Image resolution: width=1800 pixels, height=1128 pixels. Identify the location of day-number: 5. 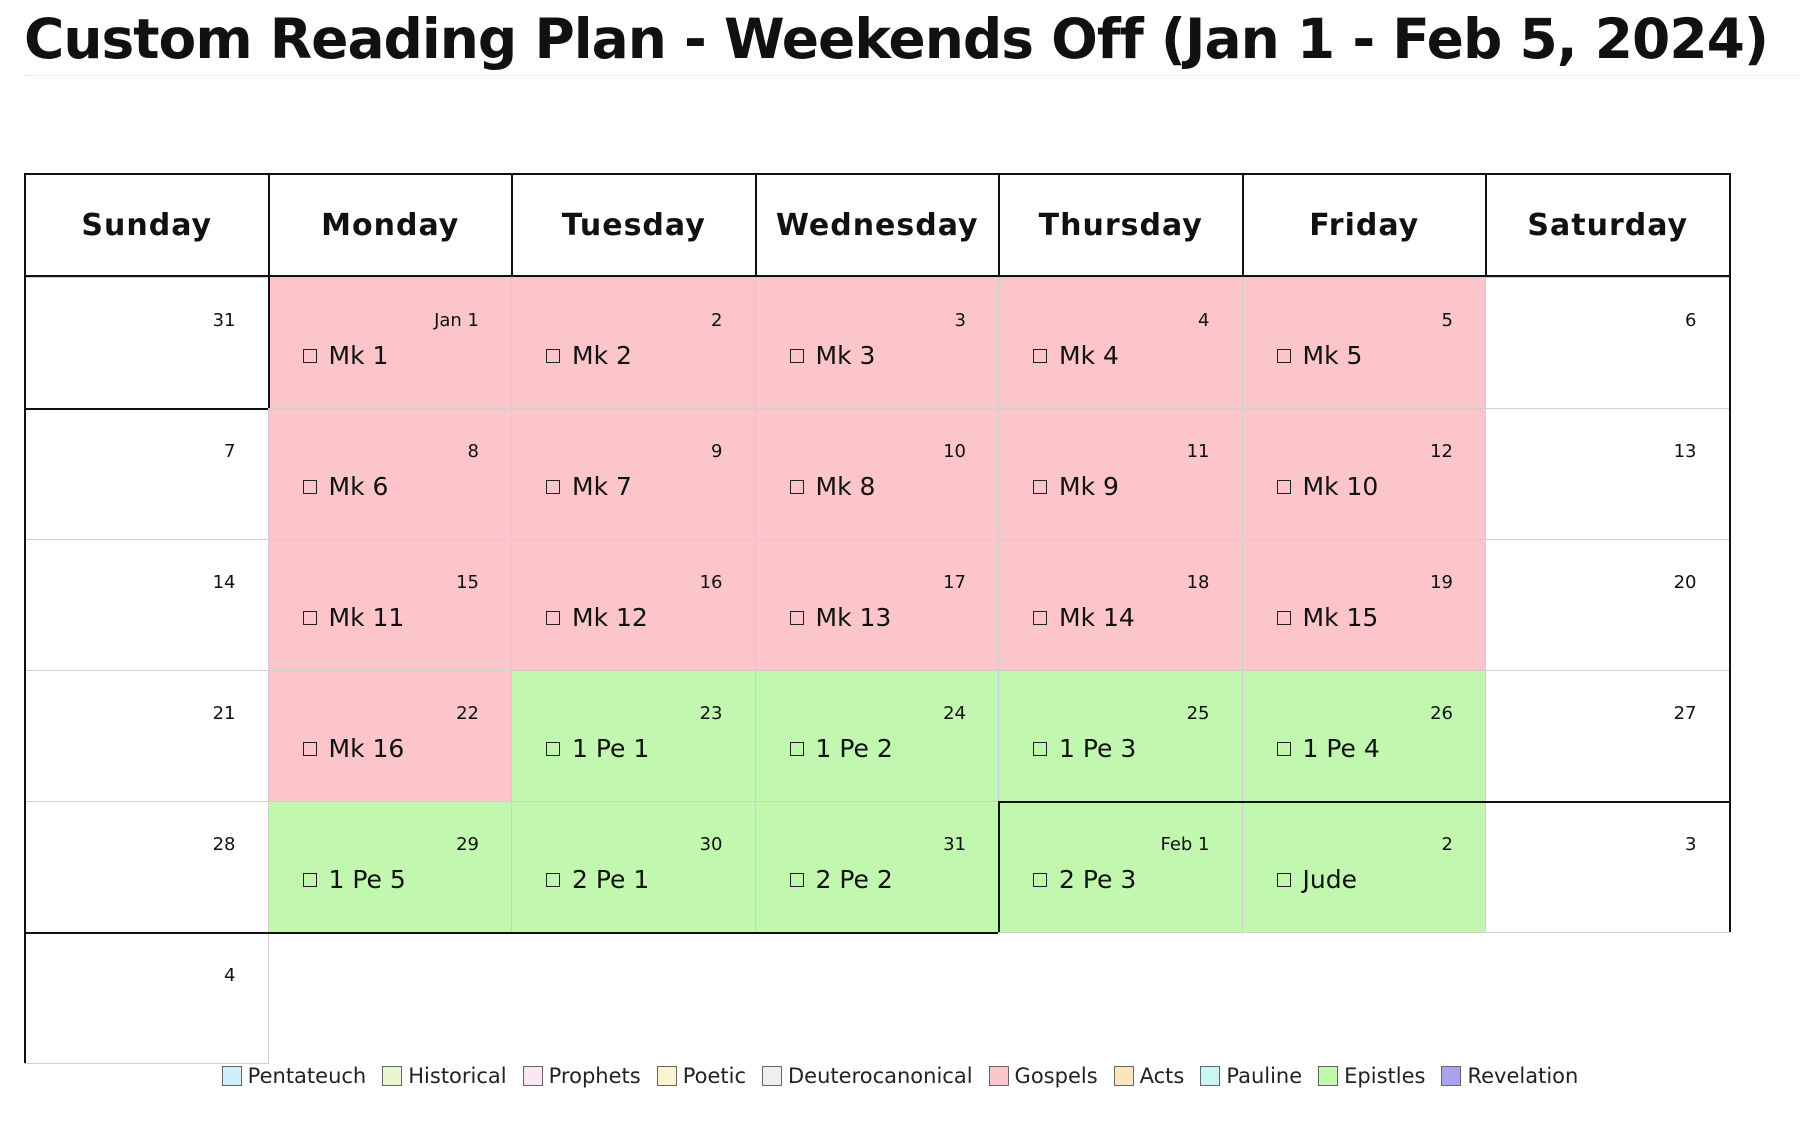
(1447, 320).